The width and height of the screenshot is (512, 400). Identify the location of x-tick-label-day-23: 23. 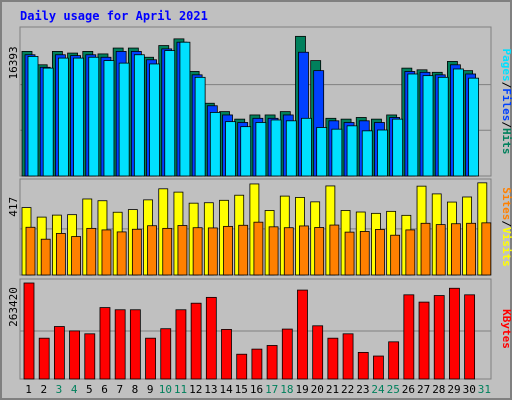
(362, 389).